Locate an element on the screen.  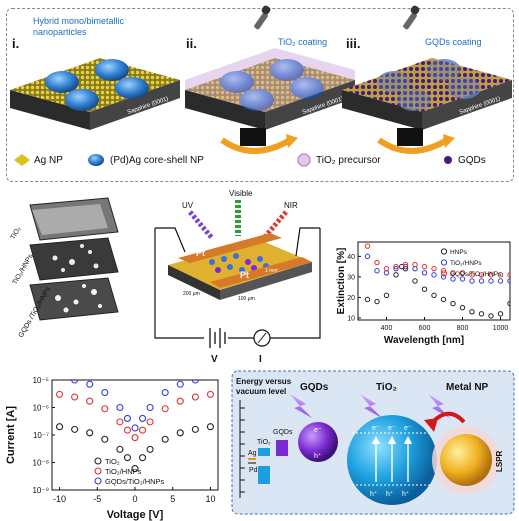
arrow-head is located at coordinates (449, 141).